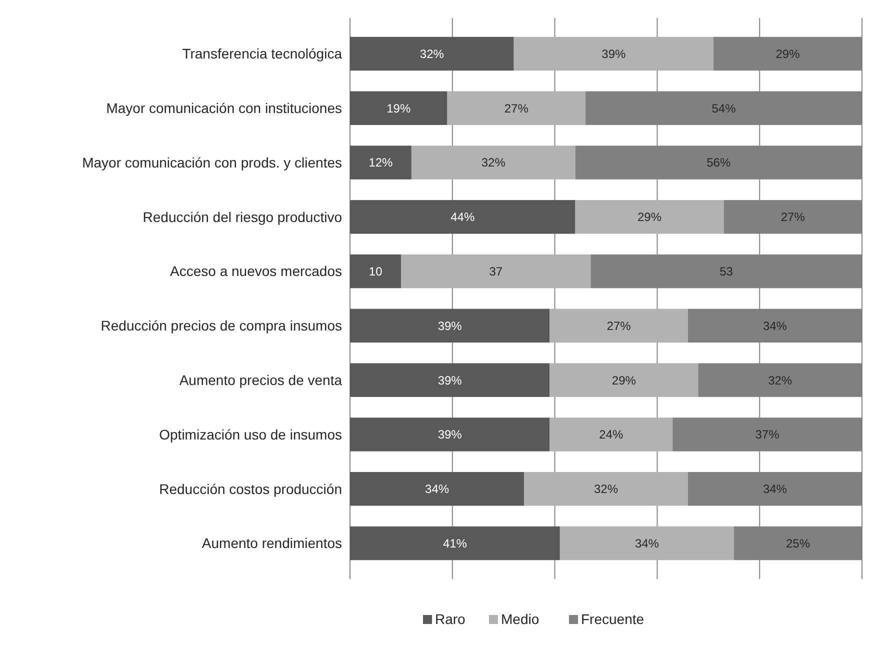  Describe the element at coordinates (242, 216) in the screenshot. I see `y-tick-label: Reducción del riesgo productivo` at that location.